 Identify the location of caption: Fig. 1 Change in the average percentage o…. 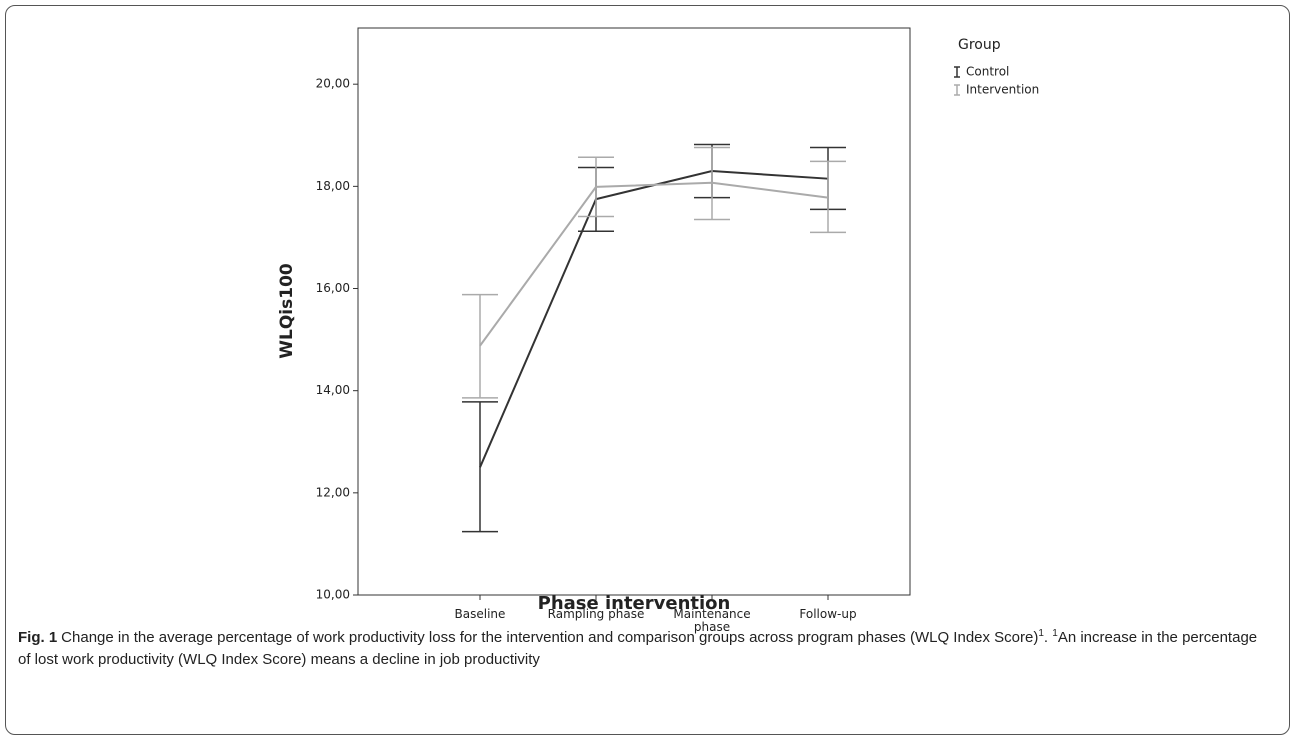
(645, 649).